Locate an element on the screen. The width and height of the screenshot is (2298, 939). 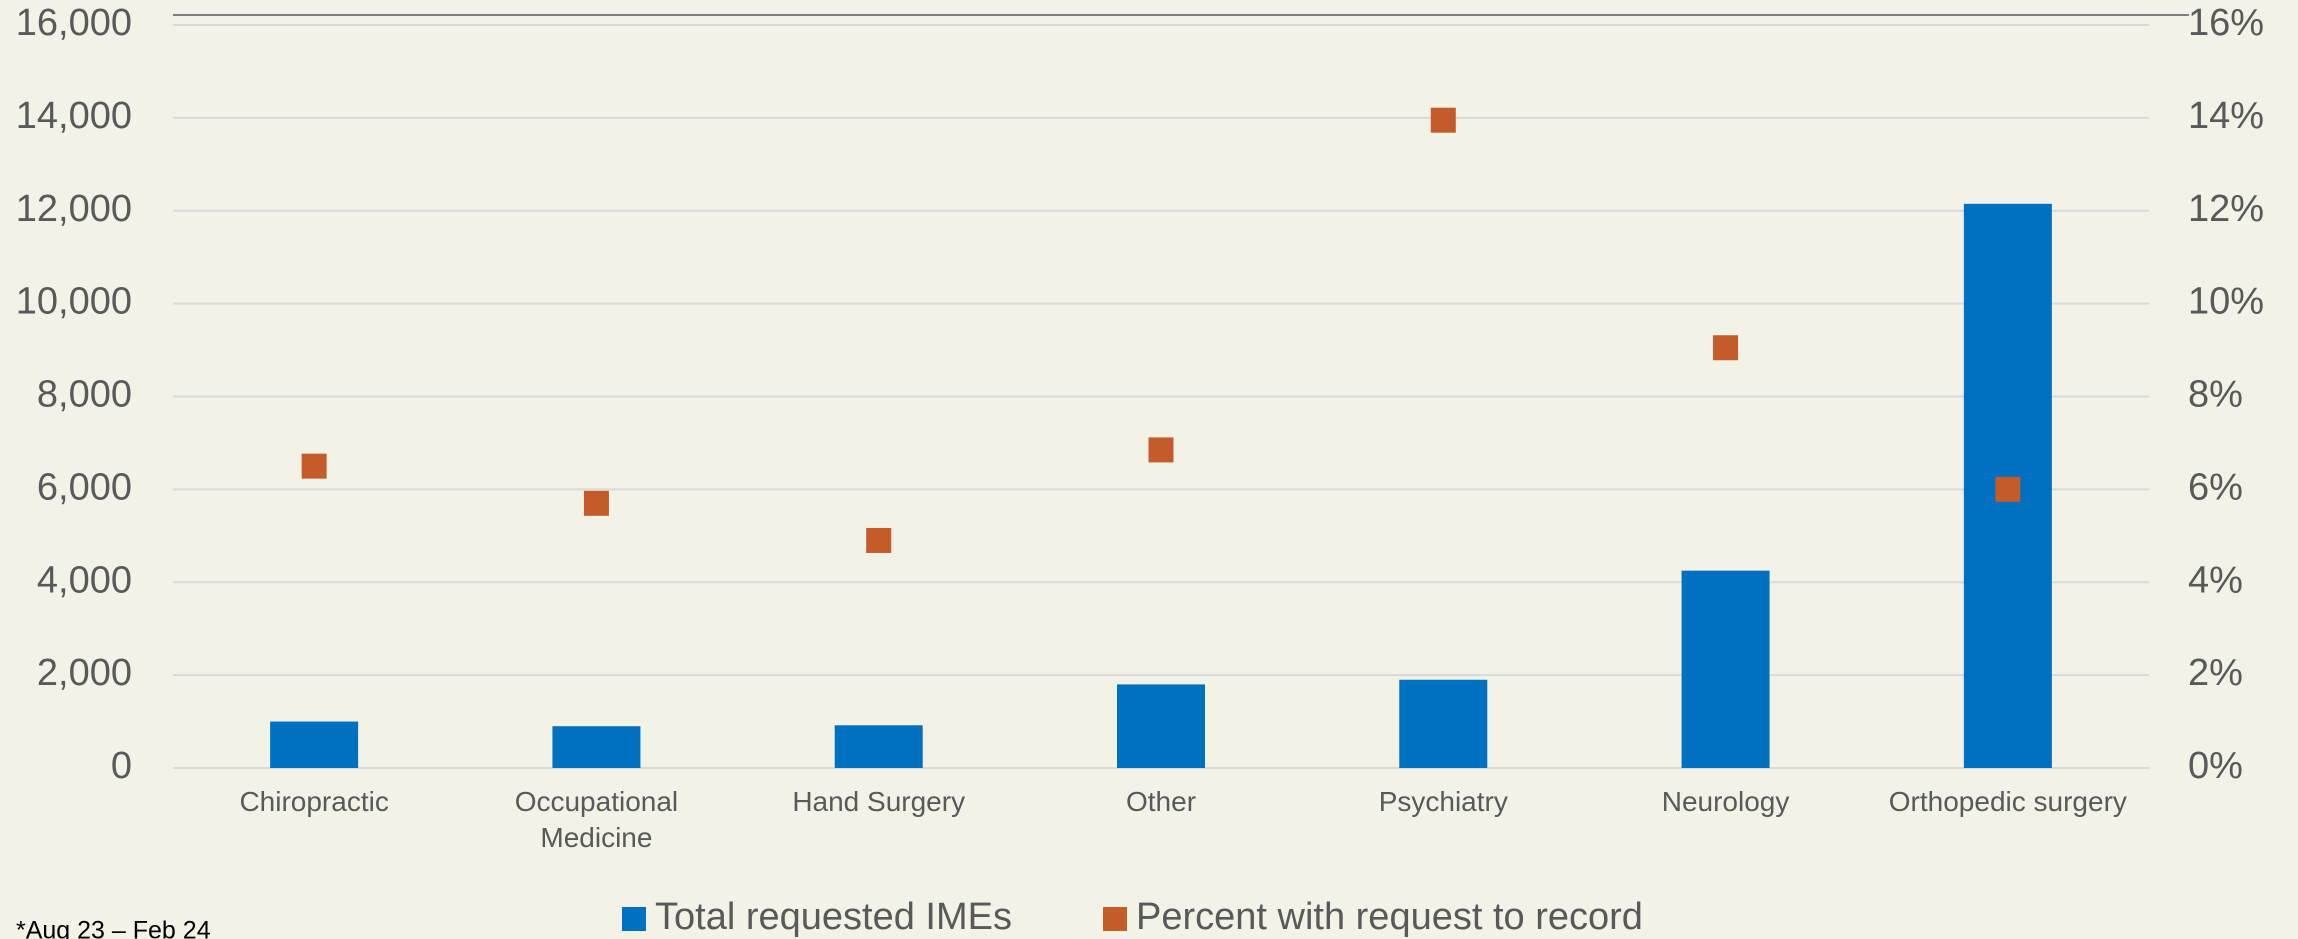
y2-tick-label: 4% is located at coordinates (2215, 580).